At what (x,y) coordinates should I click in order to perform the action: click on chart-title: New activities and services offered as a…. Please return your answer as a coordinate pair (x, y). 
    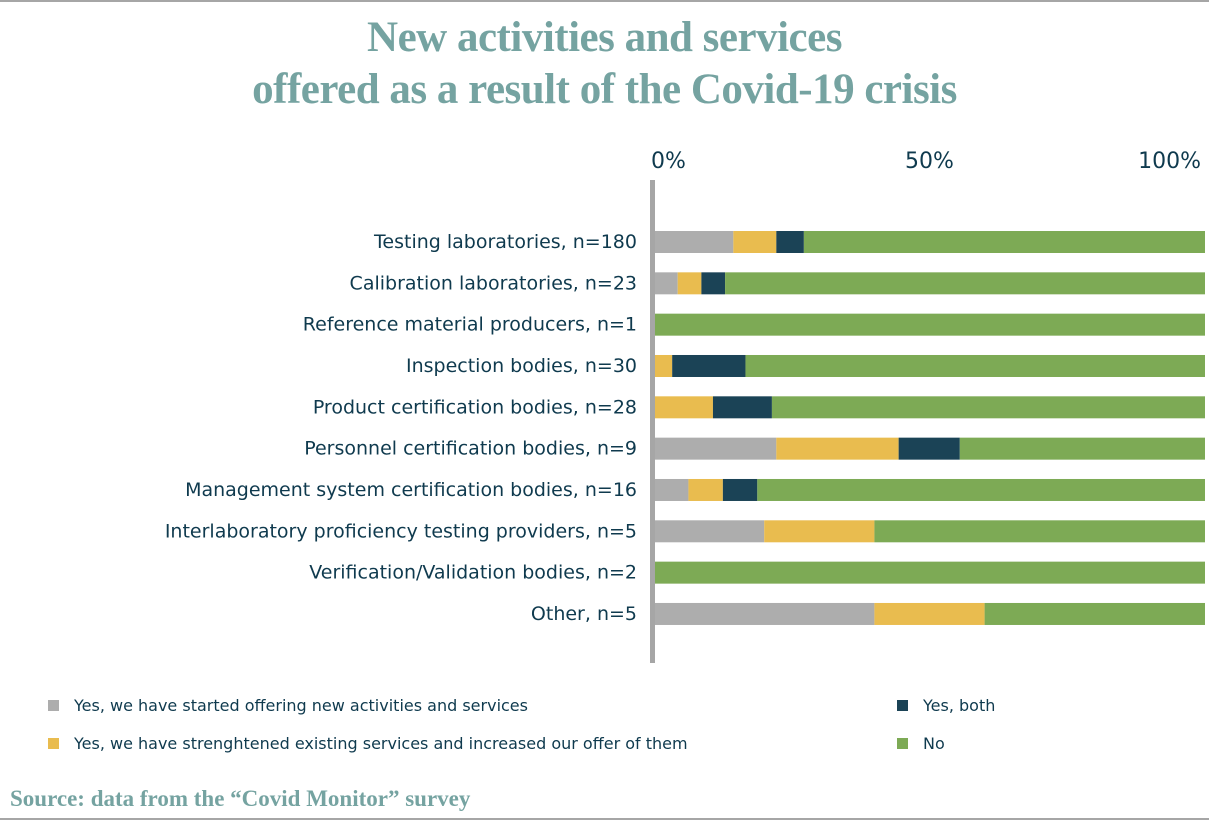
    Looking at the image, I should click on (604, 64).